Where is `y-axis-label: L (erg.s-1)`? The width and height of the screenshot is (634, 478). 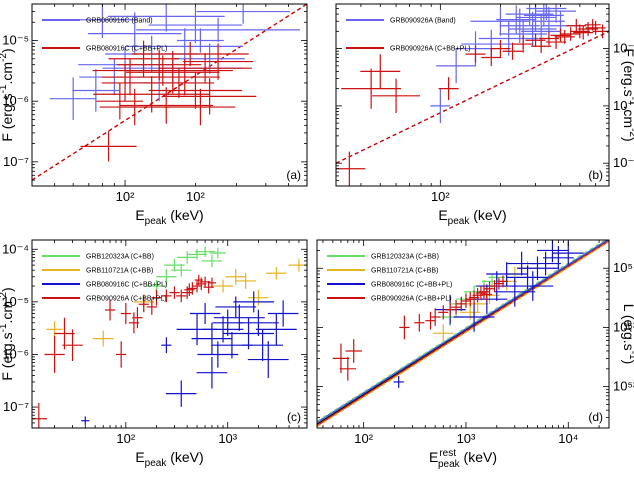
y-axis-label: L (erg.s-1) is located at coordinates (627, 334).